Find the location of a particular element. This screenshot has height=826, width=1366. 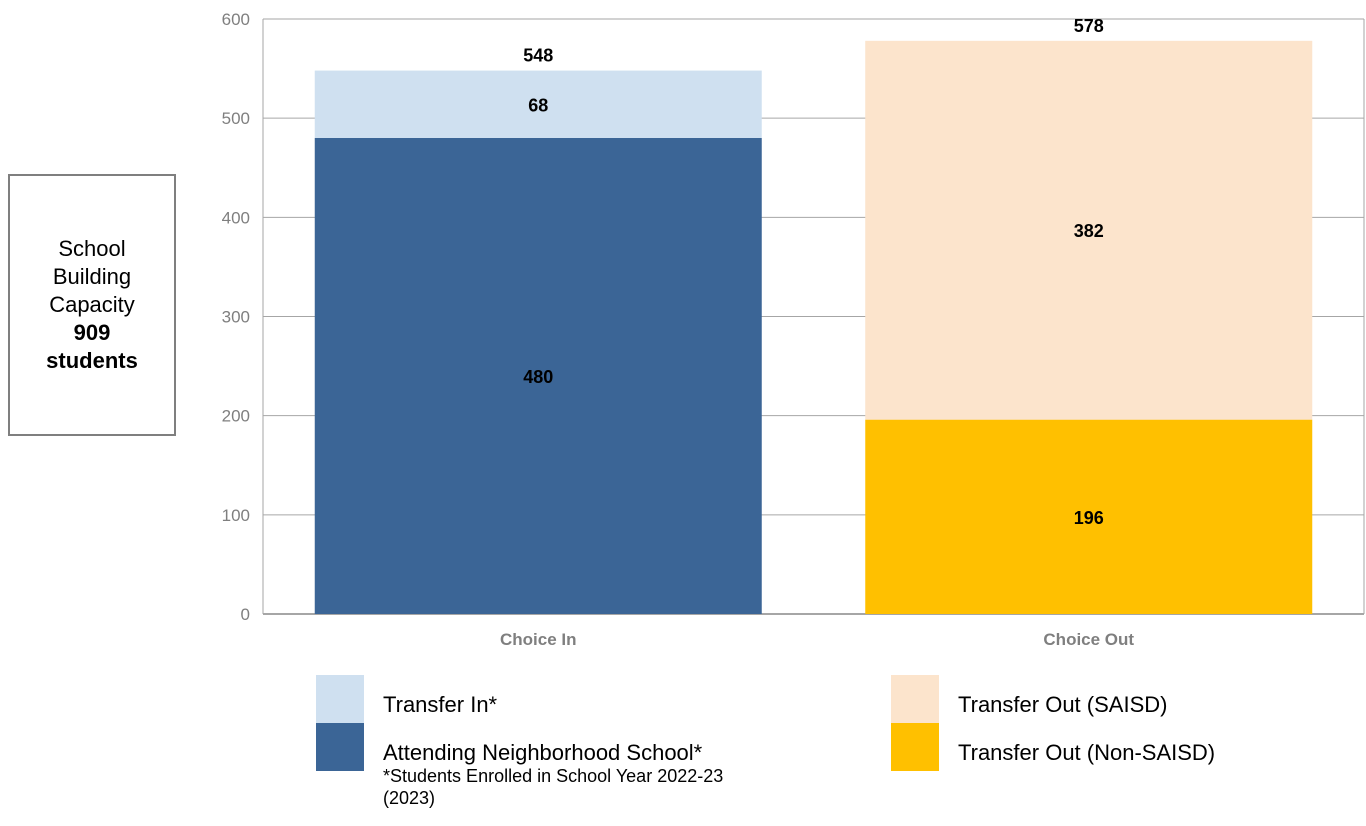

capacity-line-3: Capacity is located at coordinates (92, 304).